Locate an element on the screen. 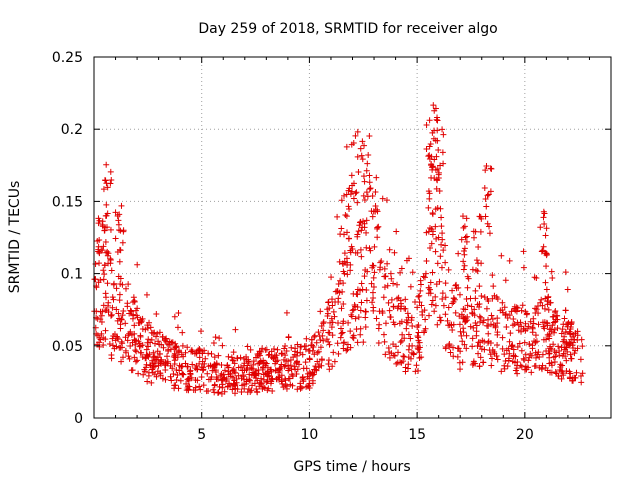  y-tick-label: 0 is located at coordinates (78, 419).